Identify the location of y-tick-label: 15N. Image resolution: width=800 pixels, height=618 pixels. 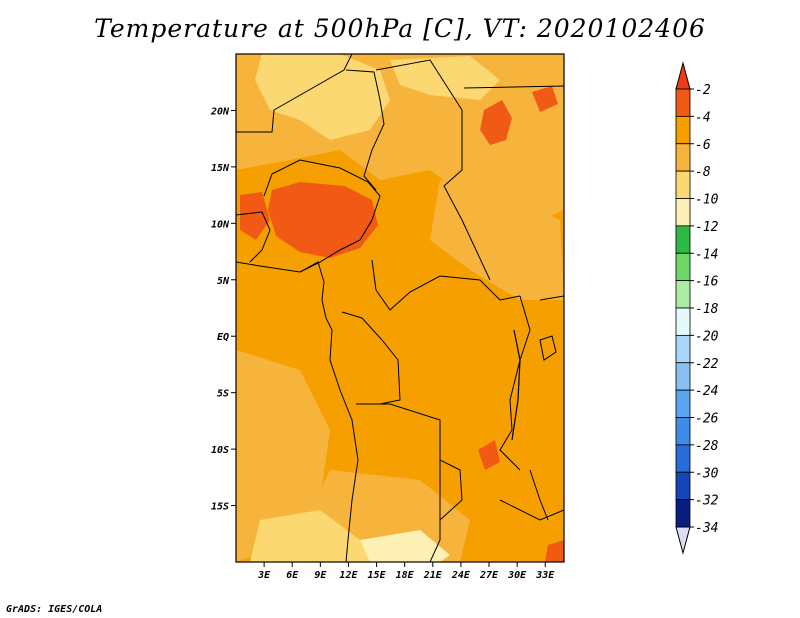
(220, 168).